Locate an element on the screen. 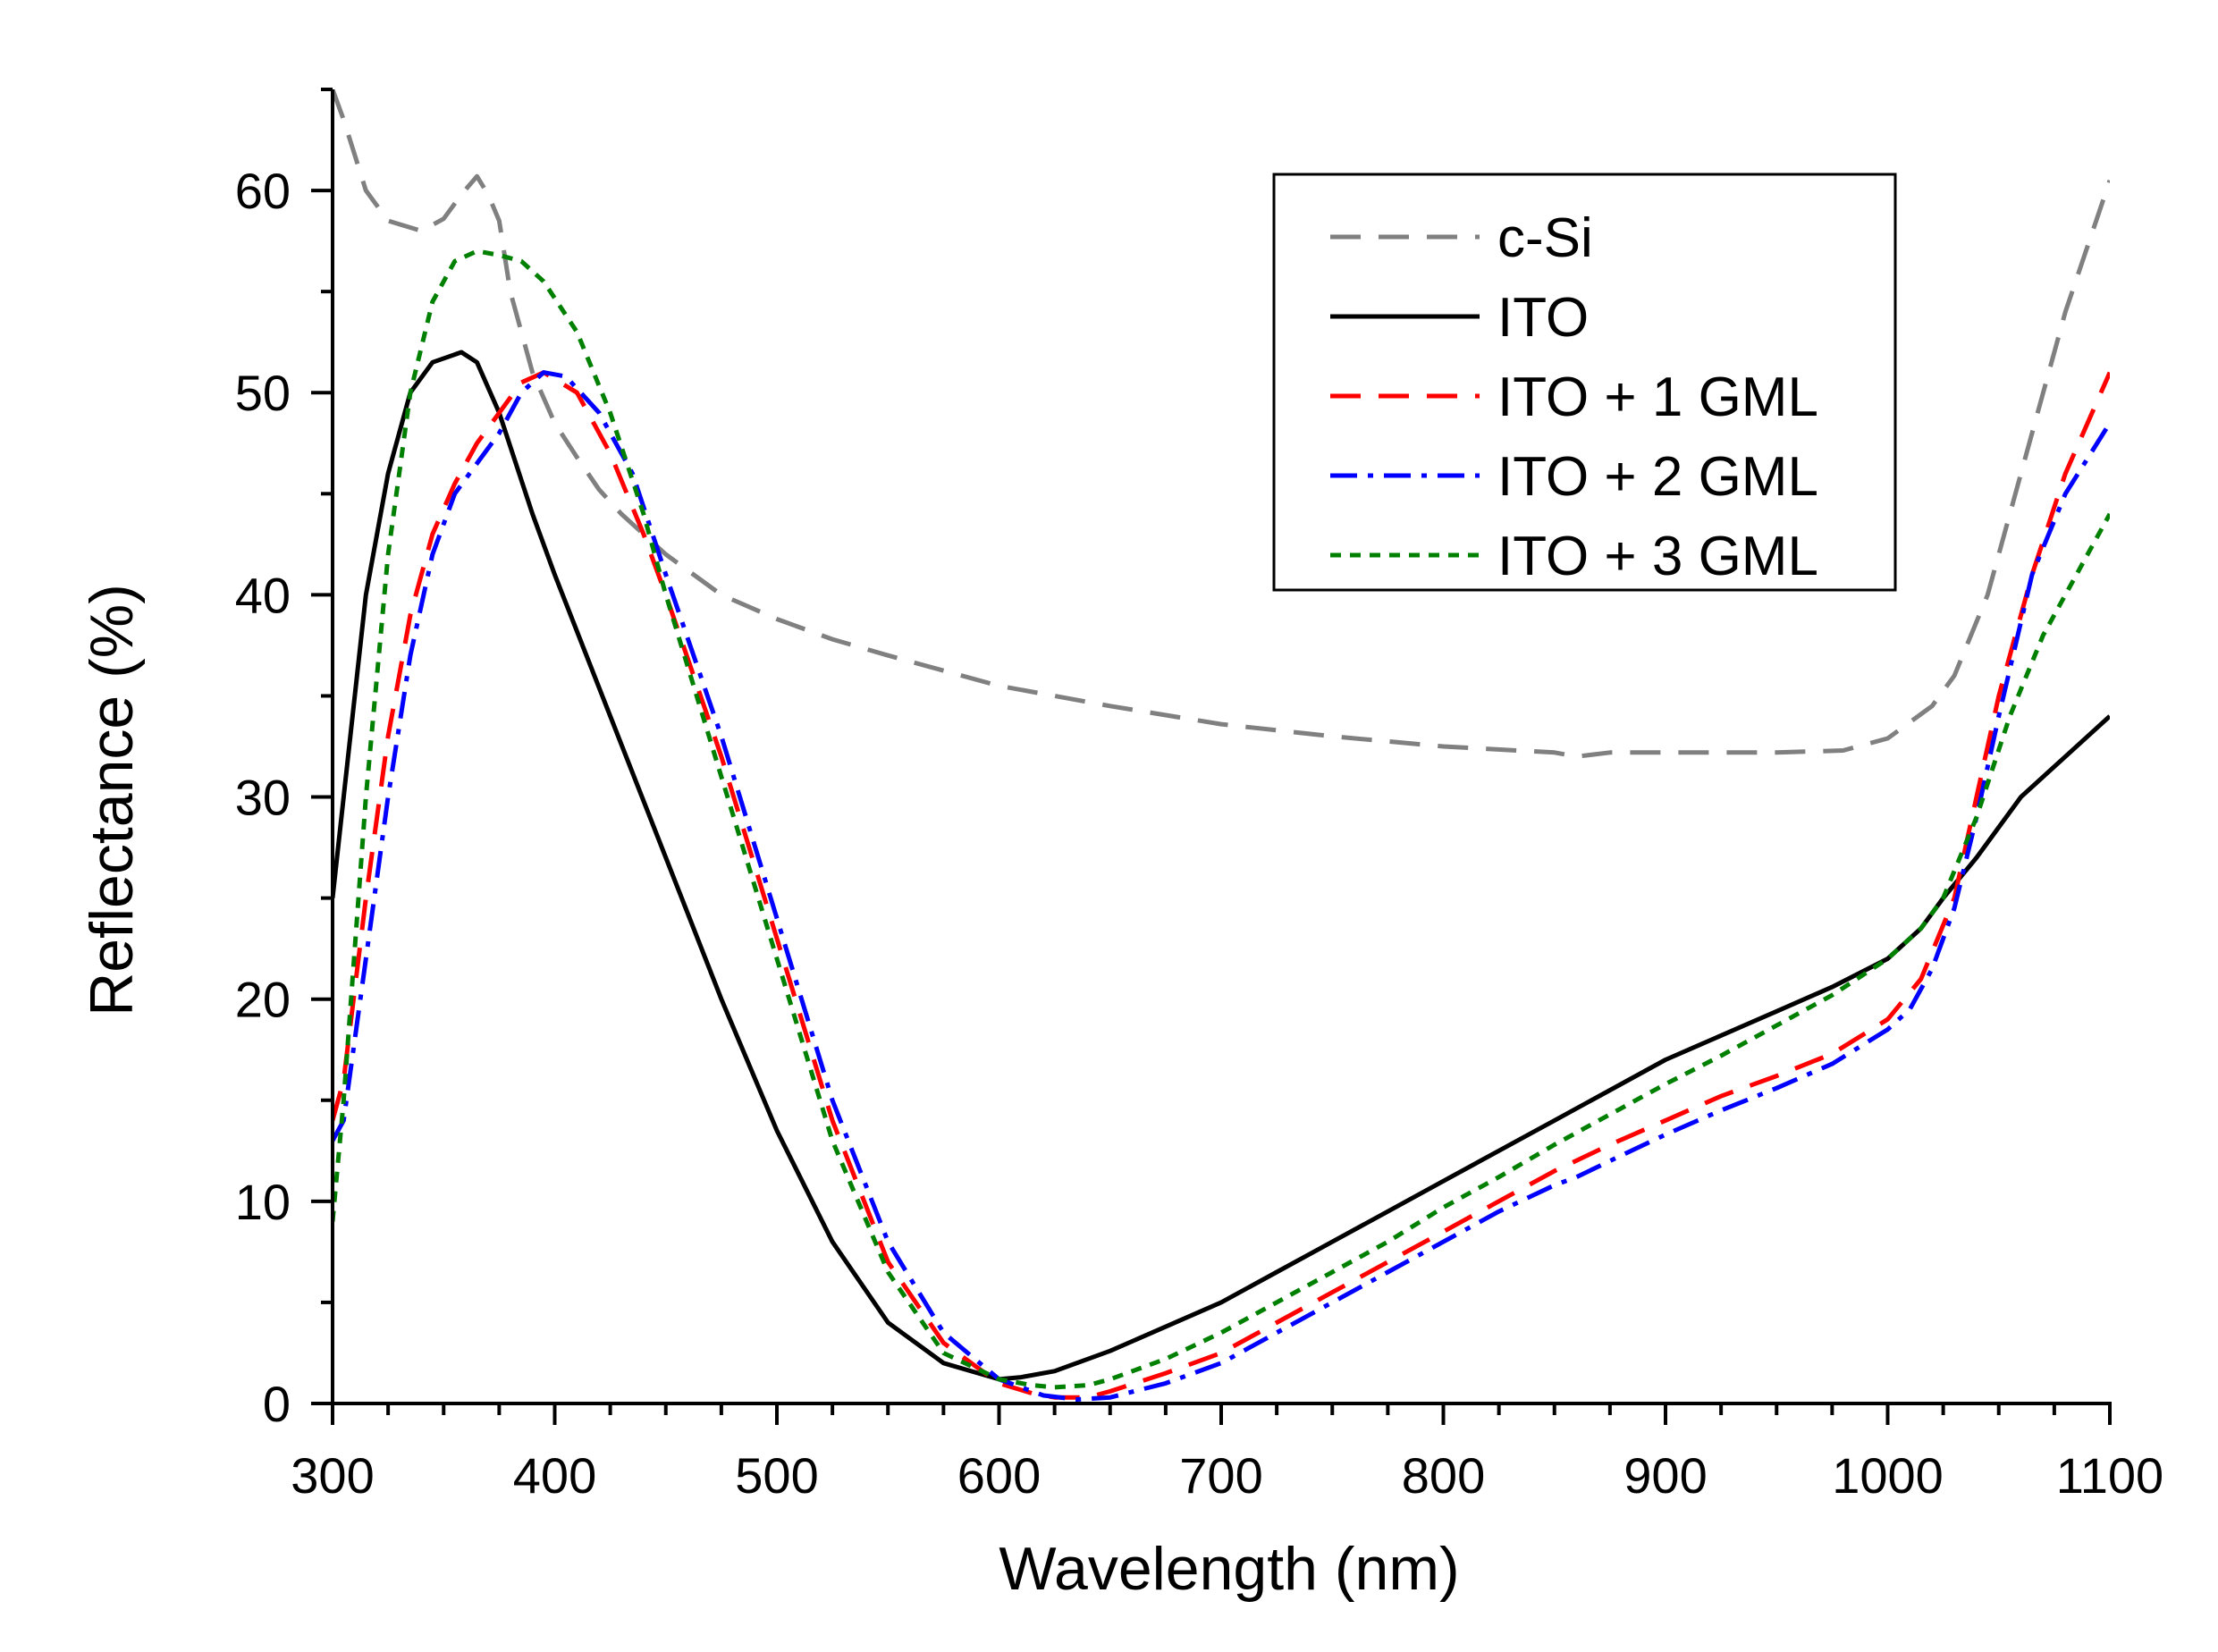 Image resolution: width=2218 pixels, height=1652 pixels. legend-label: ITO + 2 GML is located at coordinates (1658, 477).